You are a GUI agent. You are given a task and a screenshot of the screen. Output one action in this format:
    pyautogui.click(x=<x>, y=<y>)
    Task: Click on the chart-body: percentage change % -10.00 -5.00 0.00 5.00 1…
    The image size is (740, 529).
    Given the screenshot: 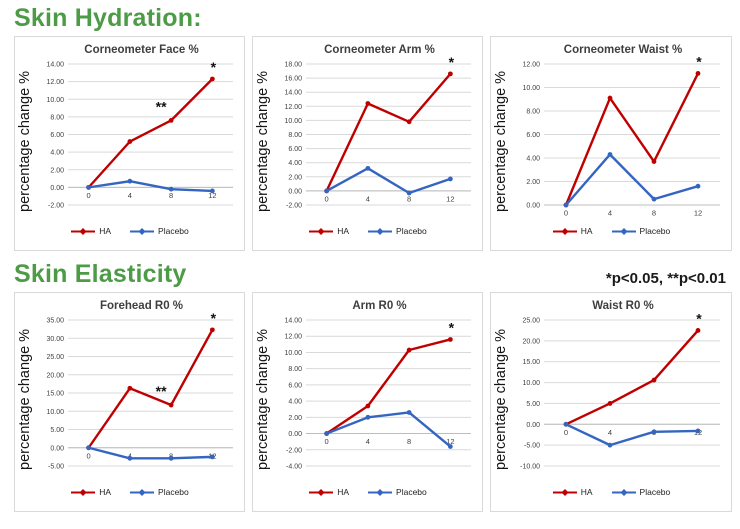 What is the action you would take?
    pyautogui.click(x=611, y=399)
    